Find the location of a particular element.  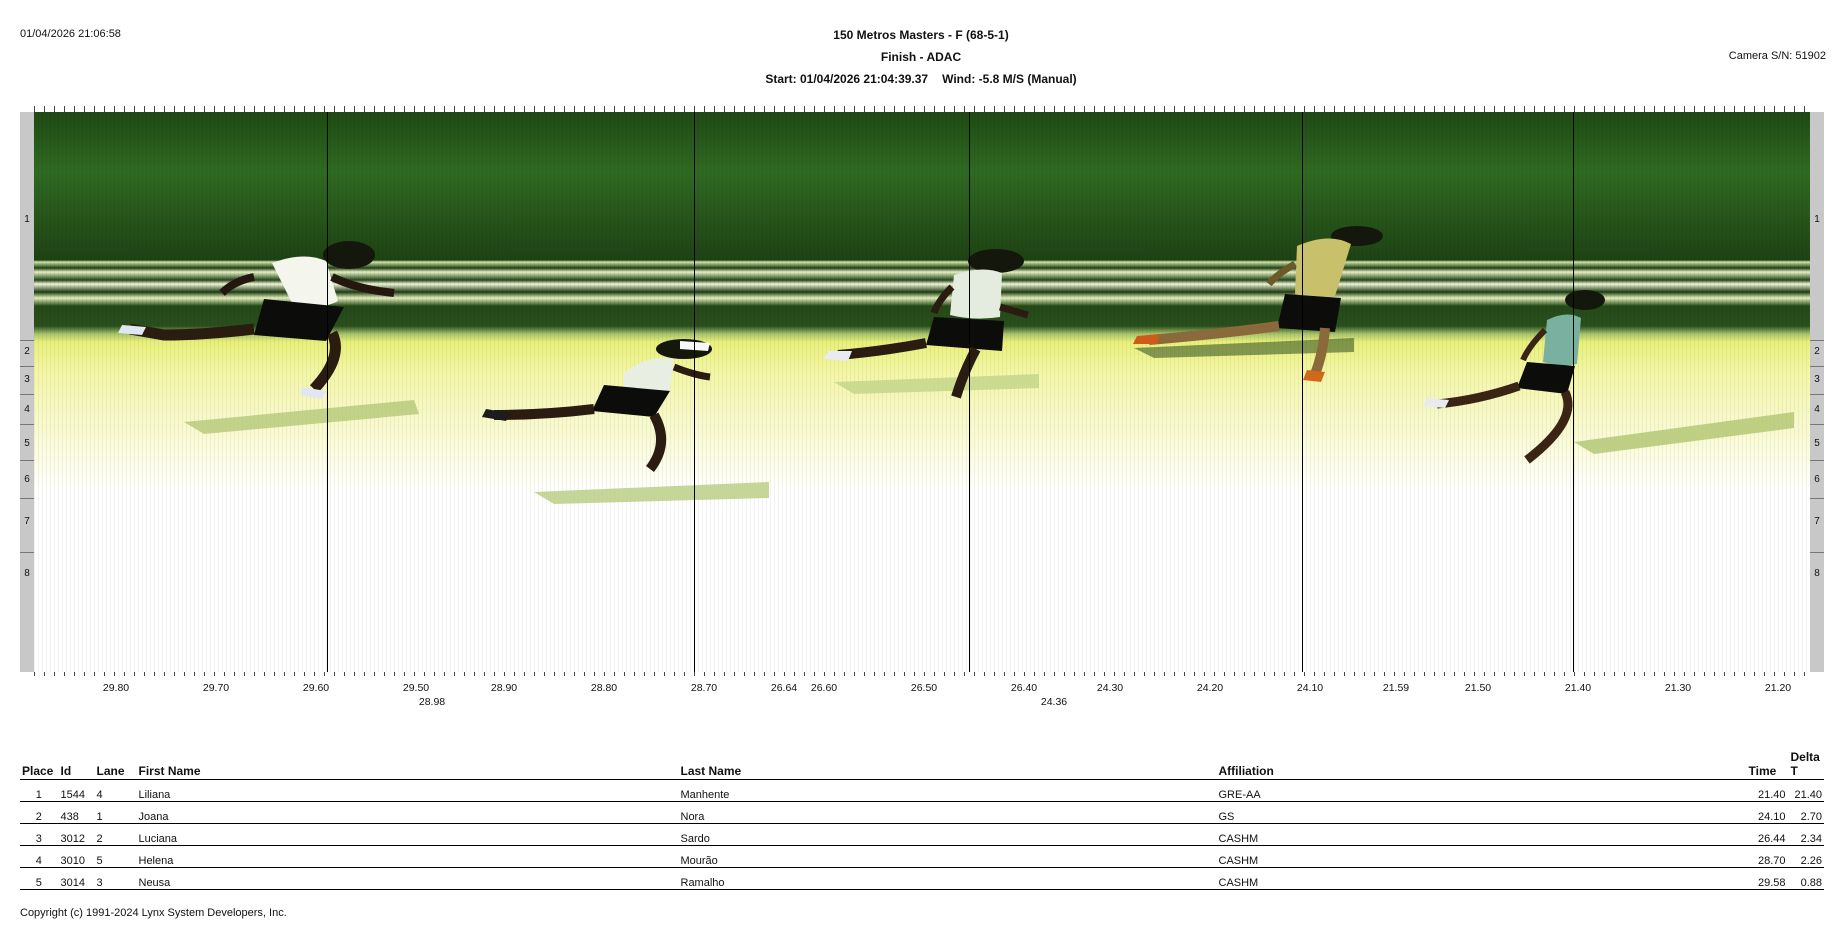

cell-delta: 21.40 is located at coordinates (1805, 790).